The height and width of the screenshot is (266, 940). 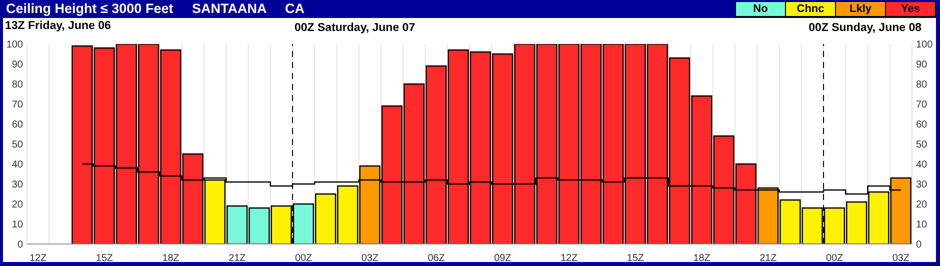 I want to click on text: 13Z Friday, June 06, so click(x=58, y=26).